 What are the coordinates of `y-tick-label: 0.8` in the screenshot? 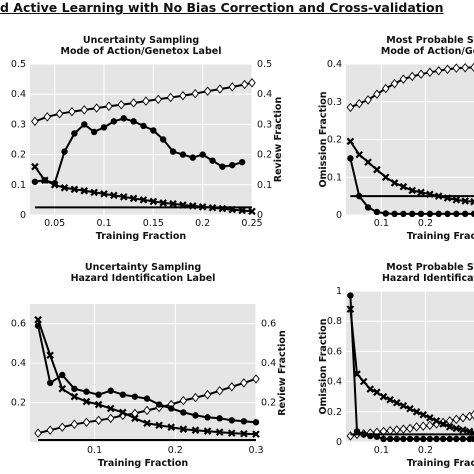 It's located at (334, 321).